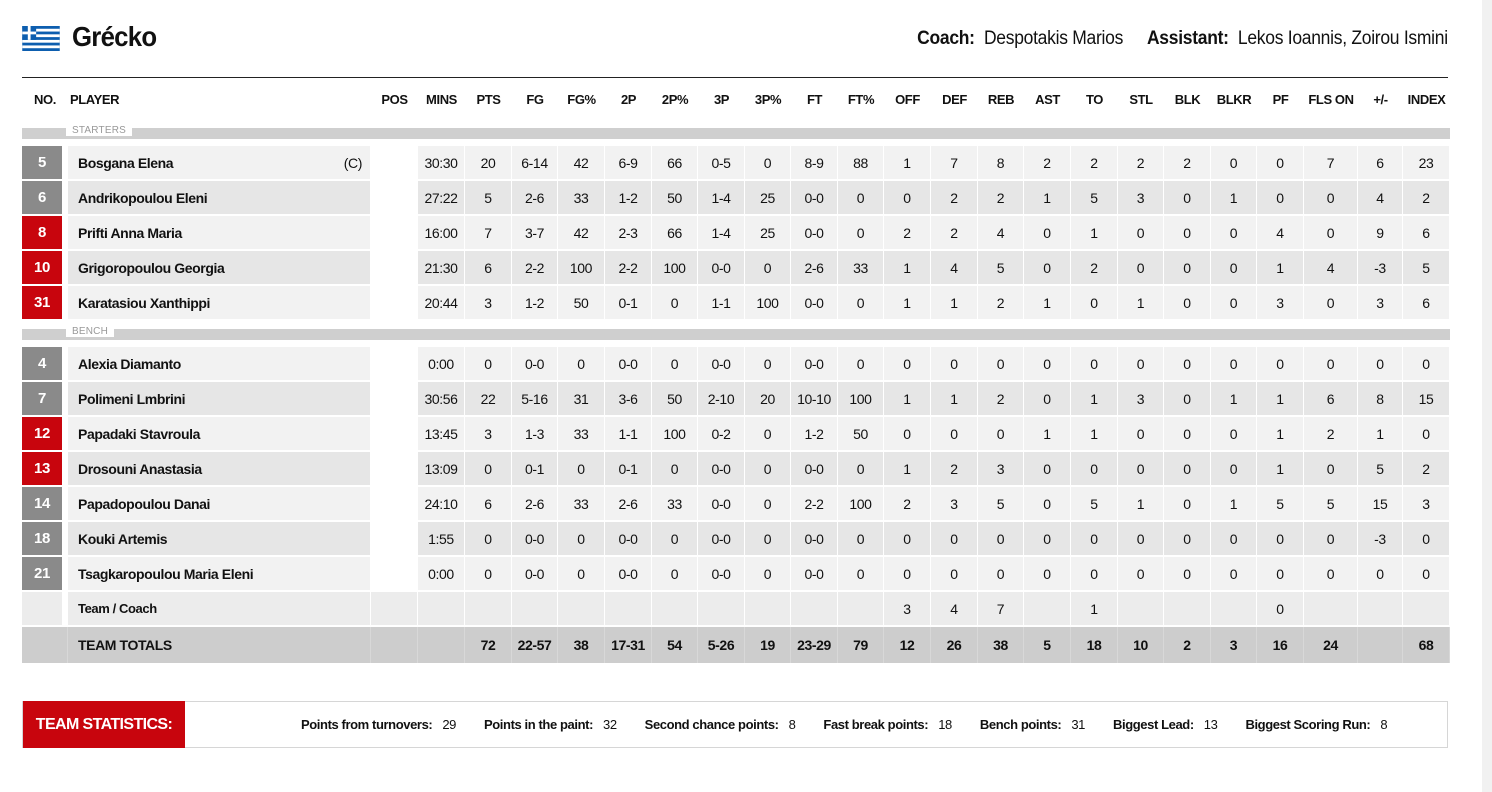 Image resolution: width=1492 pixels, height=792 pixels. Describe the element at coordinates (1234, 99) in the screenshot. I see `col-header-blkr: BLKR` at that location.